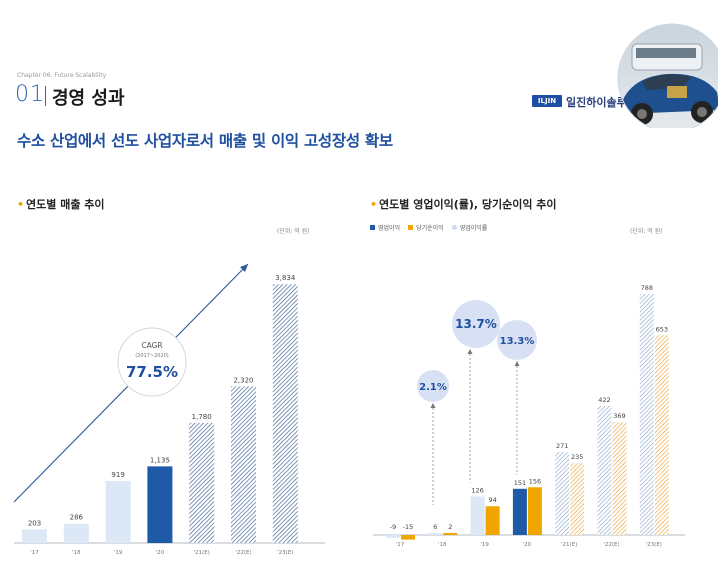 This screenshot has width=718, height=567. What do you see at coordinates (611, 545) in the screenshot?
I see `profit-tick-label: '22(E)` at bounding box center [611, 545].